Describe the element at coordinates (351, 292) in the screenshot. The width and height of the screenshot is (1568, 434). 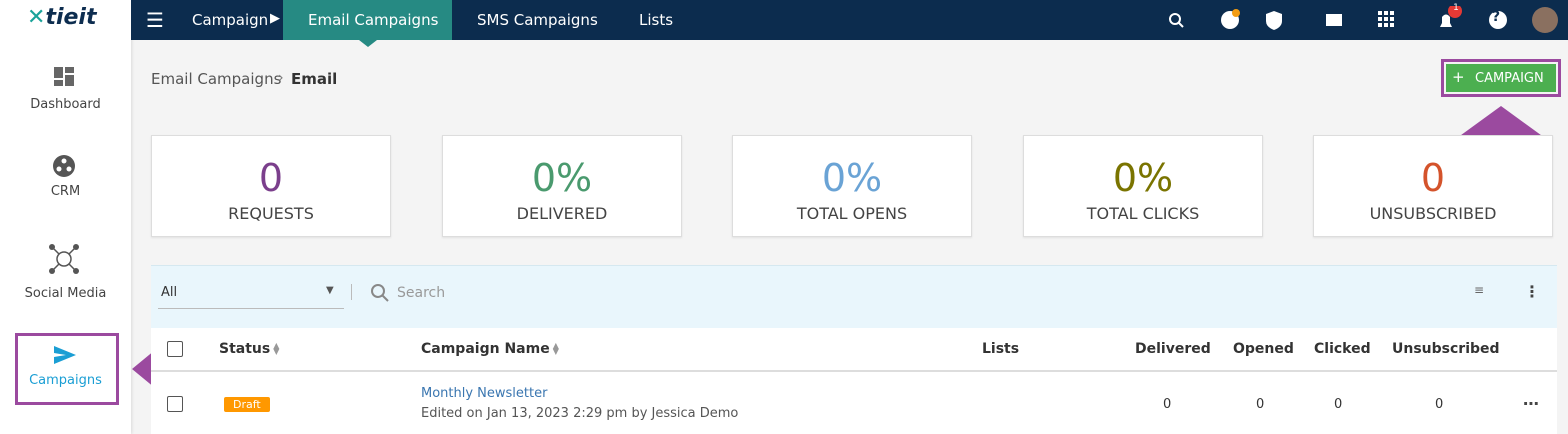
I see `divider` at that location.